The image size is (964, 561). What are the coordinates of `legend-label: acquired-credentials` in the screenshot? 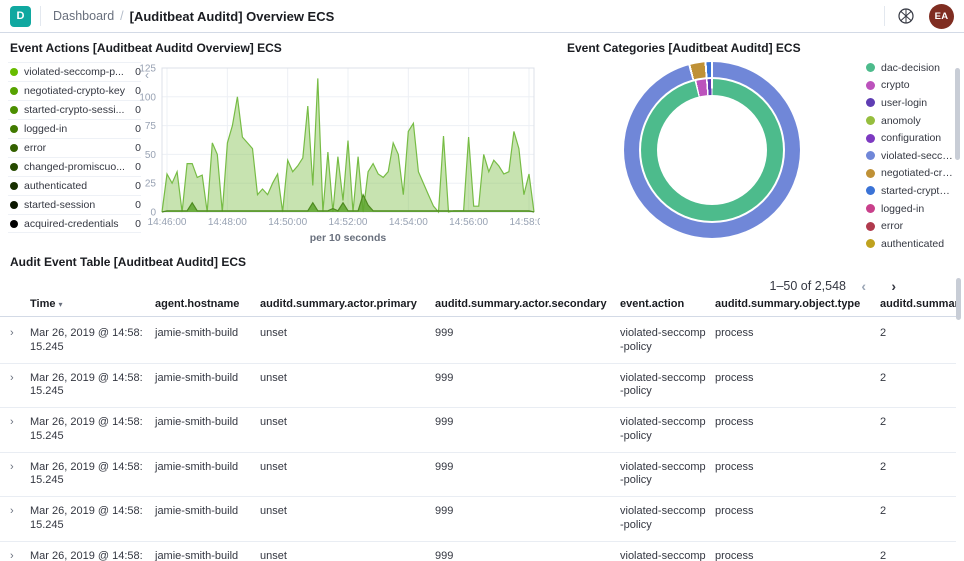 It's located at (71, 223).